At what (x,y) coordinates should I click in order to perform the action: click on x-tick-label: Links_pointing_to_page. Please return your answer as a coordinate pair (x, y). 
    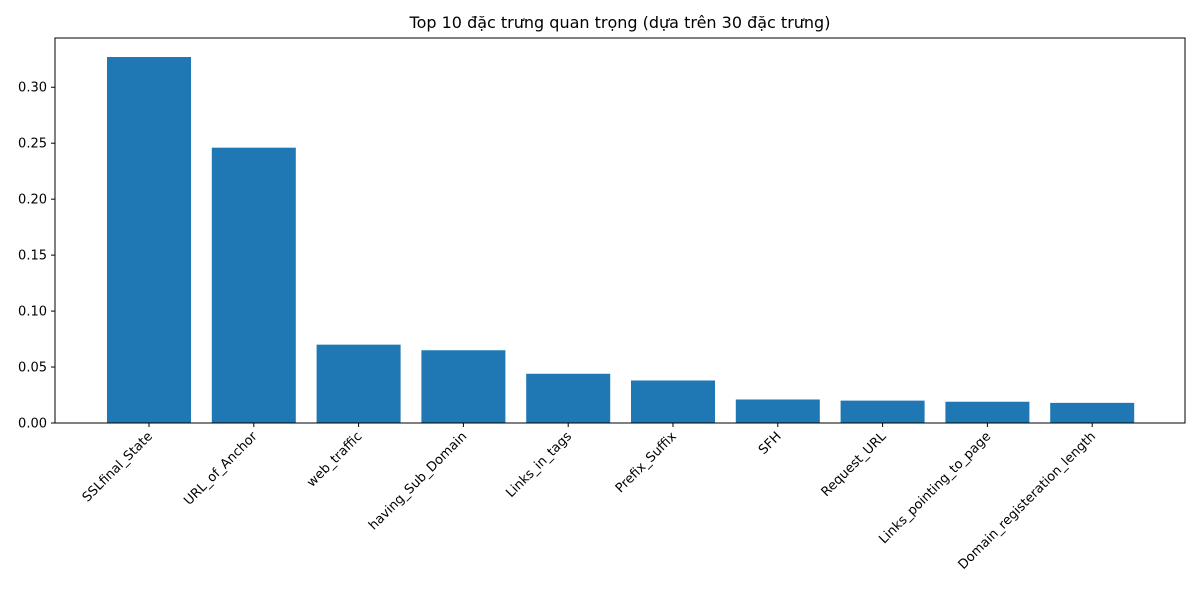
    Looking at the image, I should click on (935, 488).